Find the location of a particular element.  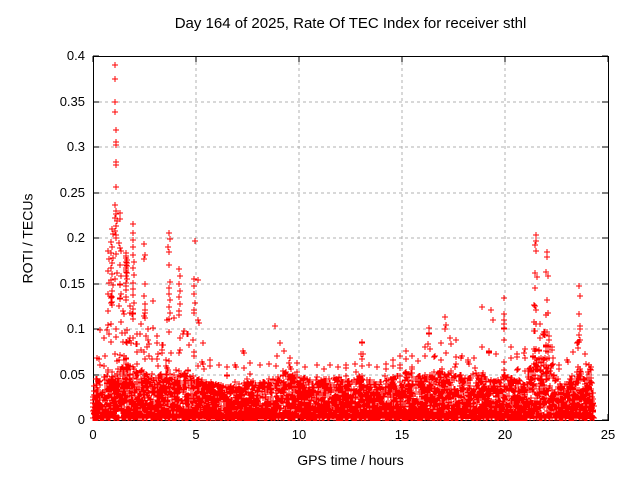

x-tick-label: 25 is located at coordinates (608, 434).